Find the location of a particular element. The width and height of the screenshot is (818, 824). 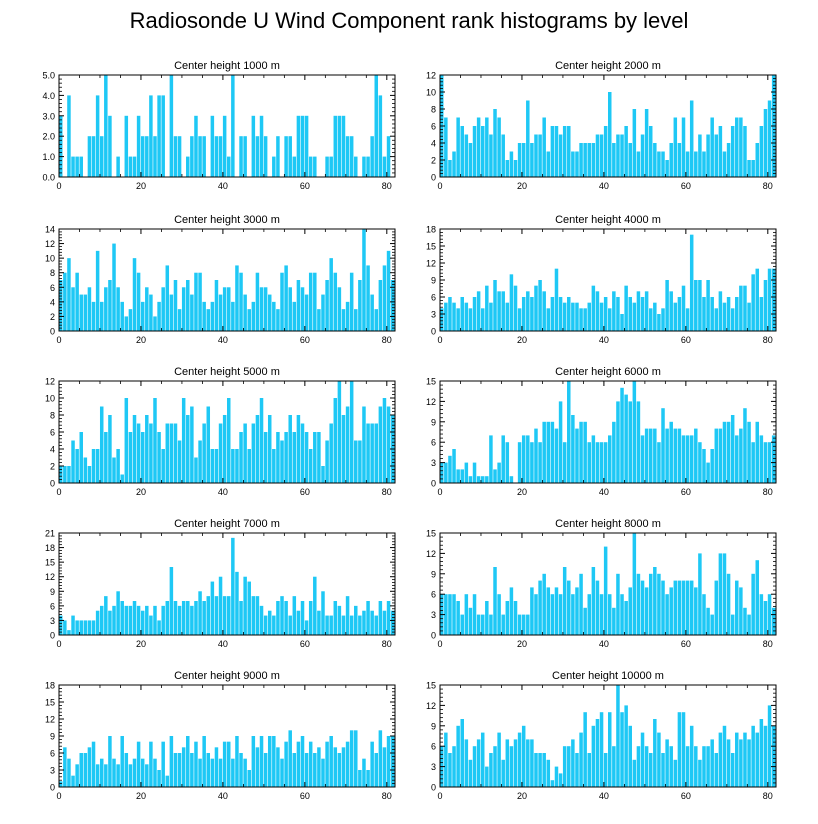

y-tick-label: 5.0 is located at coordinates (48, 76).